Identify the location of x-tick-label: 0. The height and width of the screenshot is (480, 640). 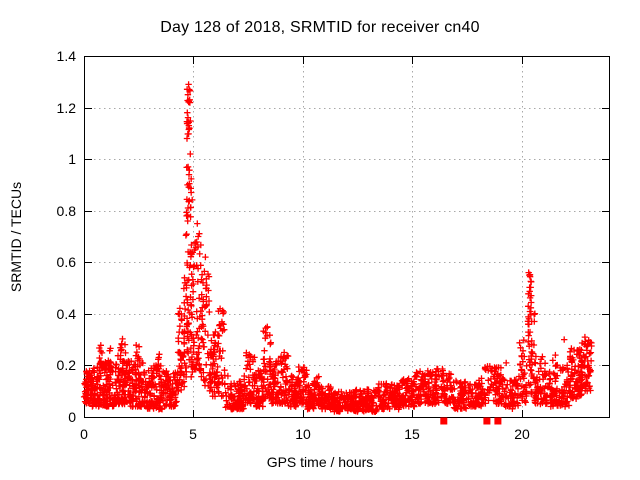
(84, 434).